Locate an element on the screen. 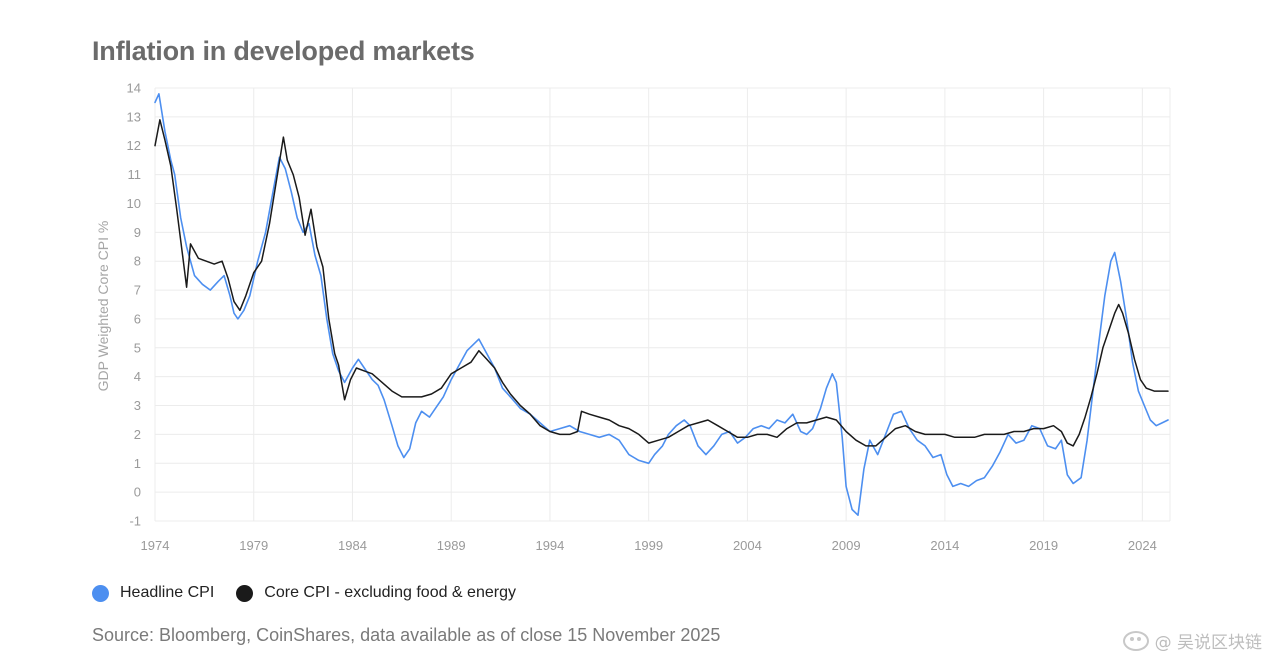 The width and height of the screenshot is (1284, 668). y-tick-label: 11 is located at coordinates (135, 174).